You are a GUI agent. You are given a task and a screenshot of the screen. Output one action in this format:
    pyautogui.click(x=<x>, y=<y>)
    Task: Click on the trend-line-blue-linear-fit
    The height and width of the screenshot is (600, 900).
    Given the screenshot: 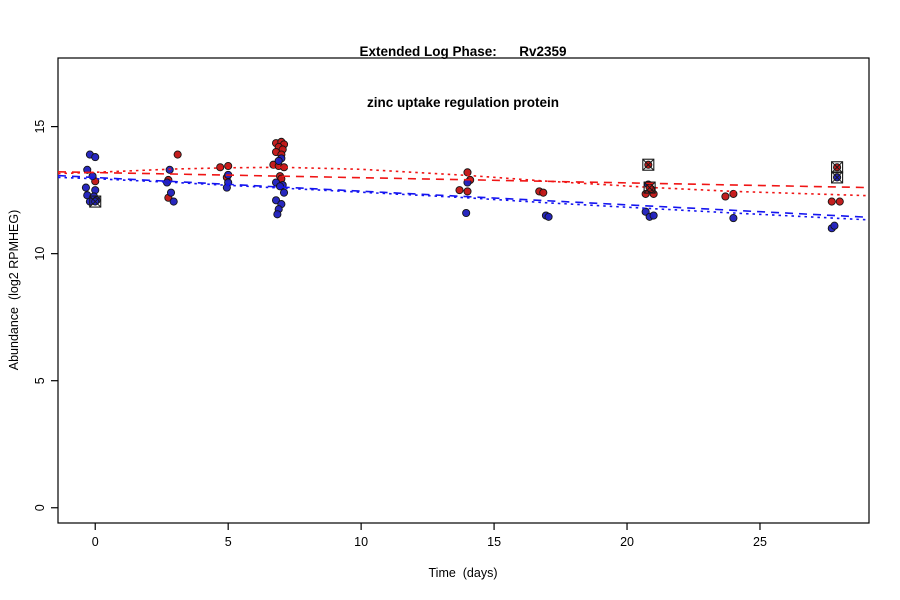 What is the action you would take?
    pyautogui.click(x=463, y=196)
    